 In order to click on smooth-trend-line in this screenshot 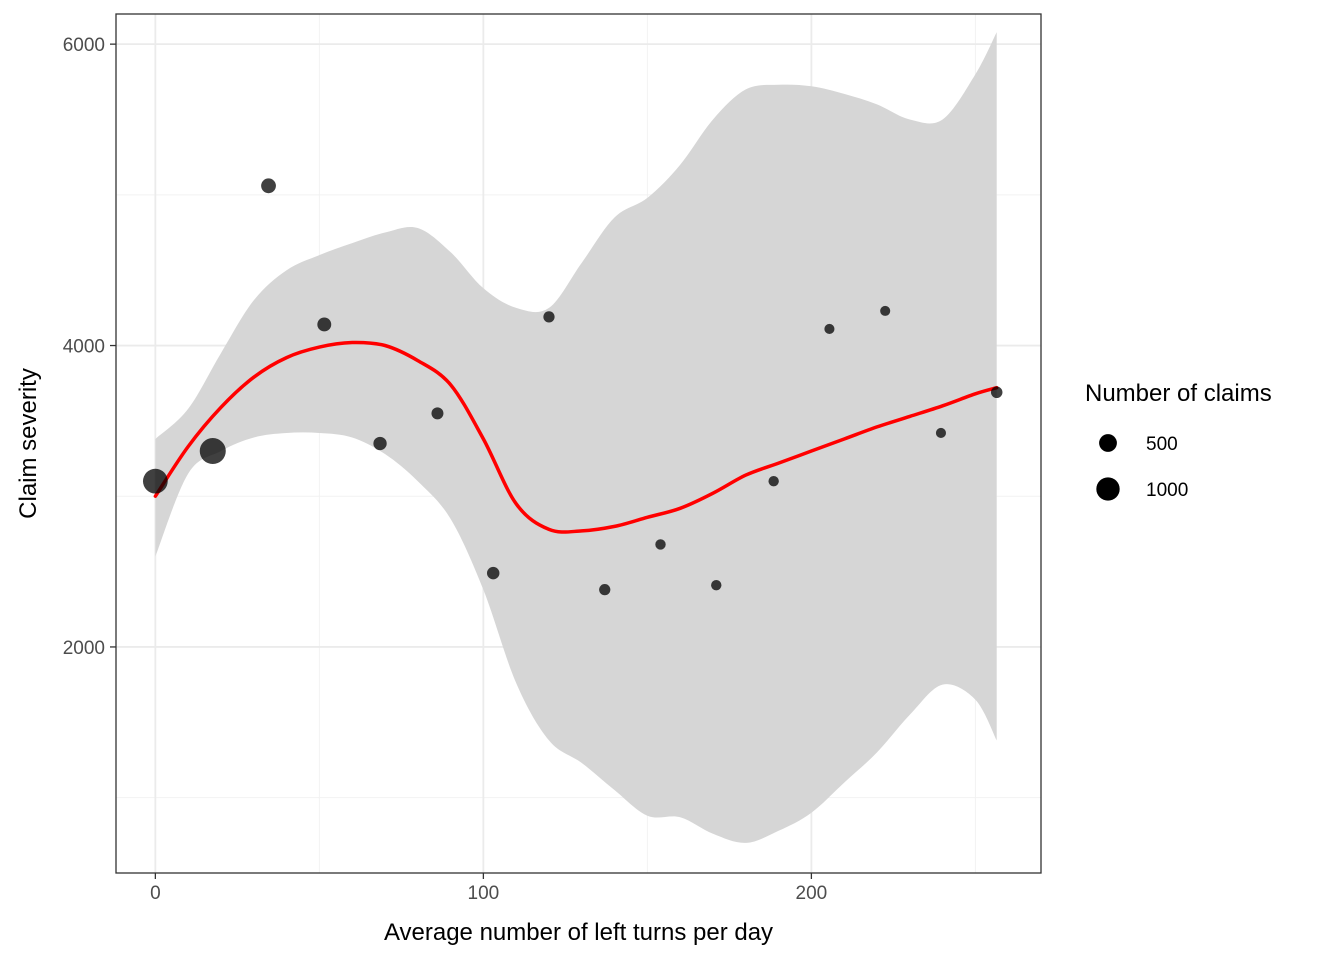, I will do `click(576, 437)`.